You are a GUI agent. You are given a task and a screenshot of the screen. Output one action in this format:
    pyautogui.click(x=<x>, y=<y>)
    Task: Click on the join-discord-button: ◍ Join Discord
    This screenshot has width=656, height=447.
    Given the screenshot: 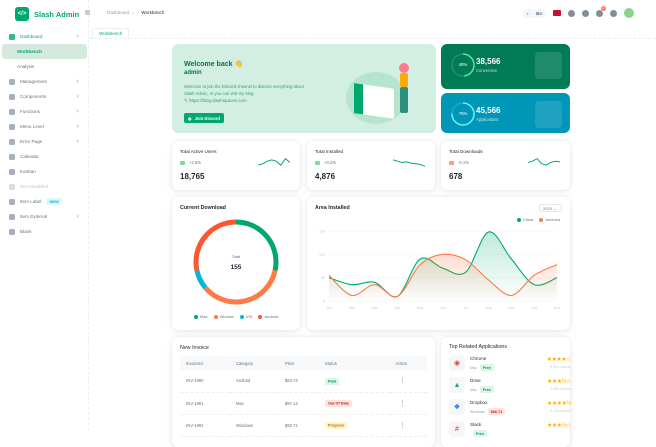 What is the action you would take?
    pyautogui.click(x=204, y=118)
    